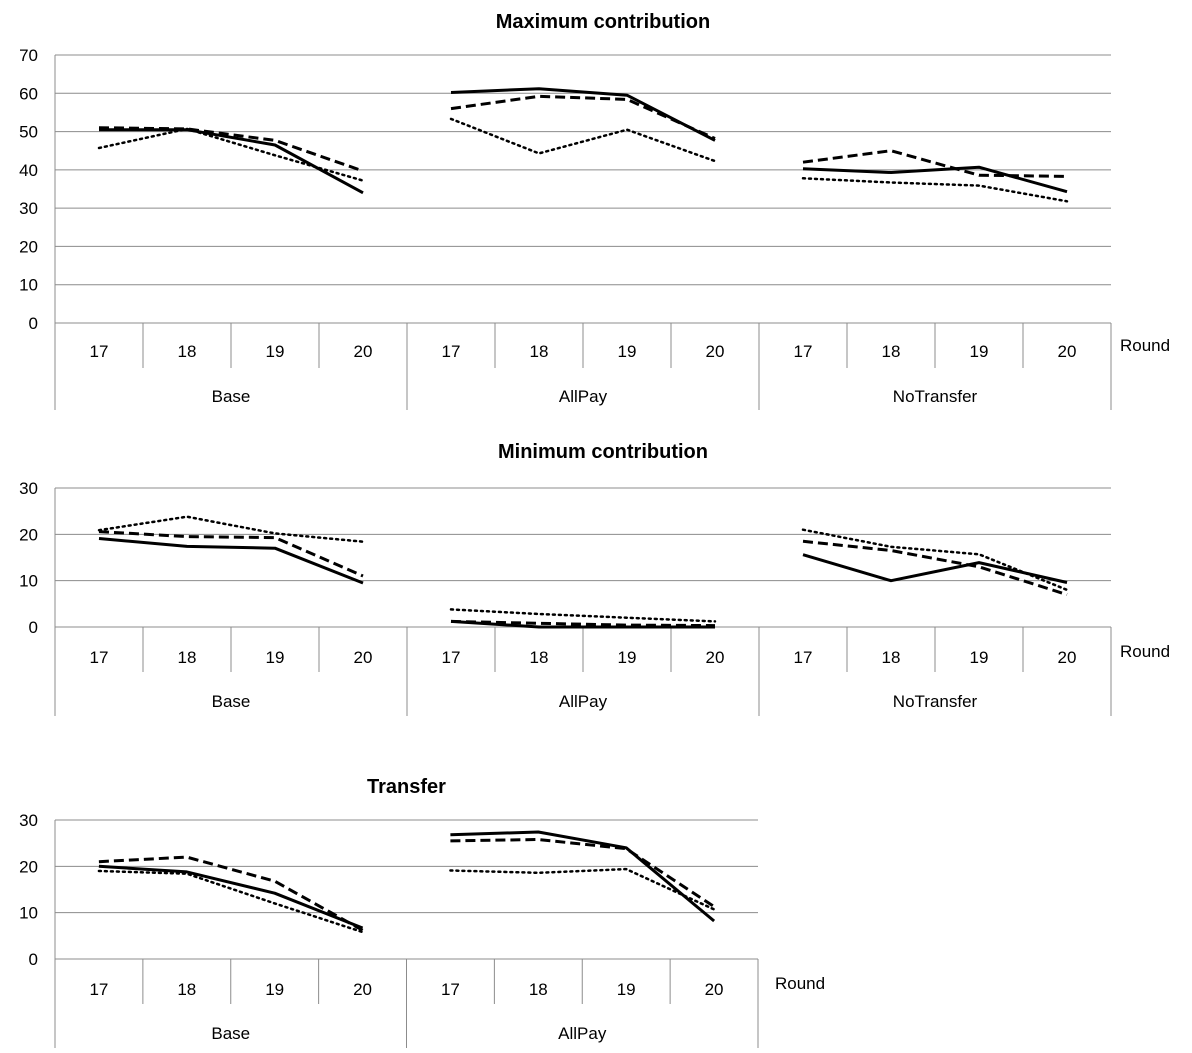 The width and height of the screenshot is (1192, 1053). What do you see at coordinates (603, 22) in the screenshot?
I see `chart-title: Maximum contribution` at bounding box center [603, 22].